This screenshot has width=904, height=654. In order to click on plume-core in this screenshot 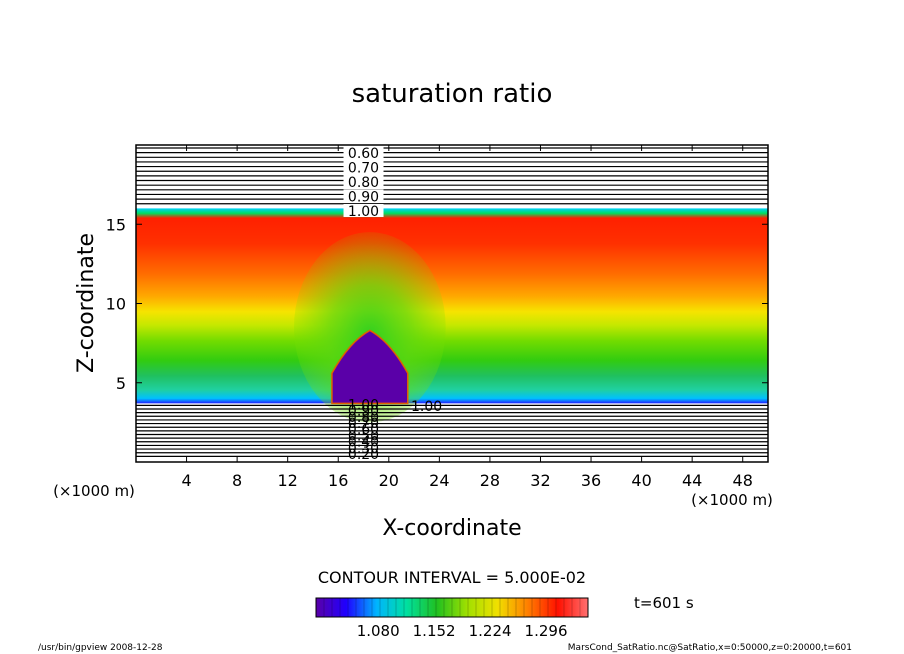, I will do `click(370, 367)`.